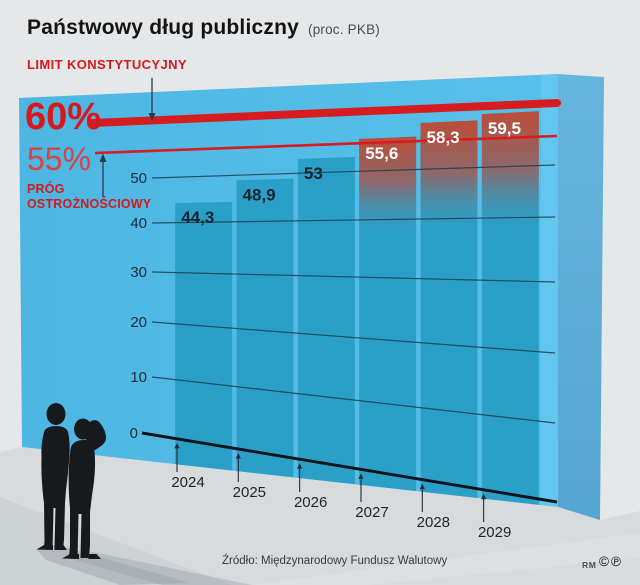 This screenshot has height=585, width=640. I want to click on limit-value-label: 60%, so click(63, 117).